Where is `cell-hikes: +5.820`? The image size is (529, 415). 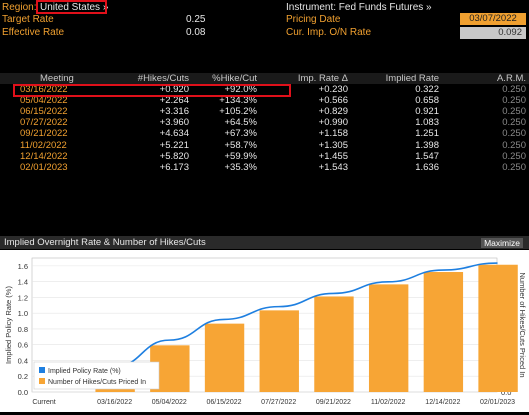
cell-hikes: +5.820 is located at coordinates (174, 156).